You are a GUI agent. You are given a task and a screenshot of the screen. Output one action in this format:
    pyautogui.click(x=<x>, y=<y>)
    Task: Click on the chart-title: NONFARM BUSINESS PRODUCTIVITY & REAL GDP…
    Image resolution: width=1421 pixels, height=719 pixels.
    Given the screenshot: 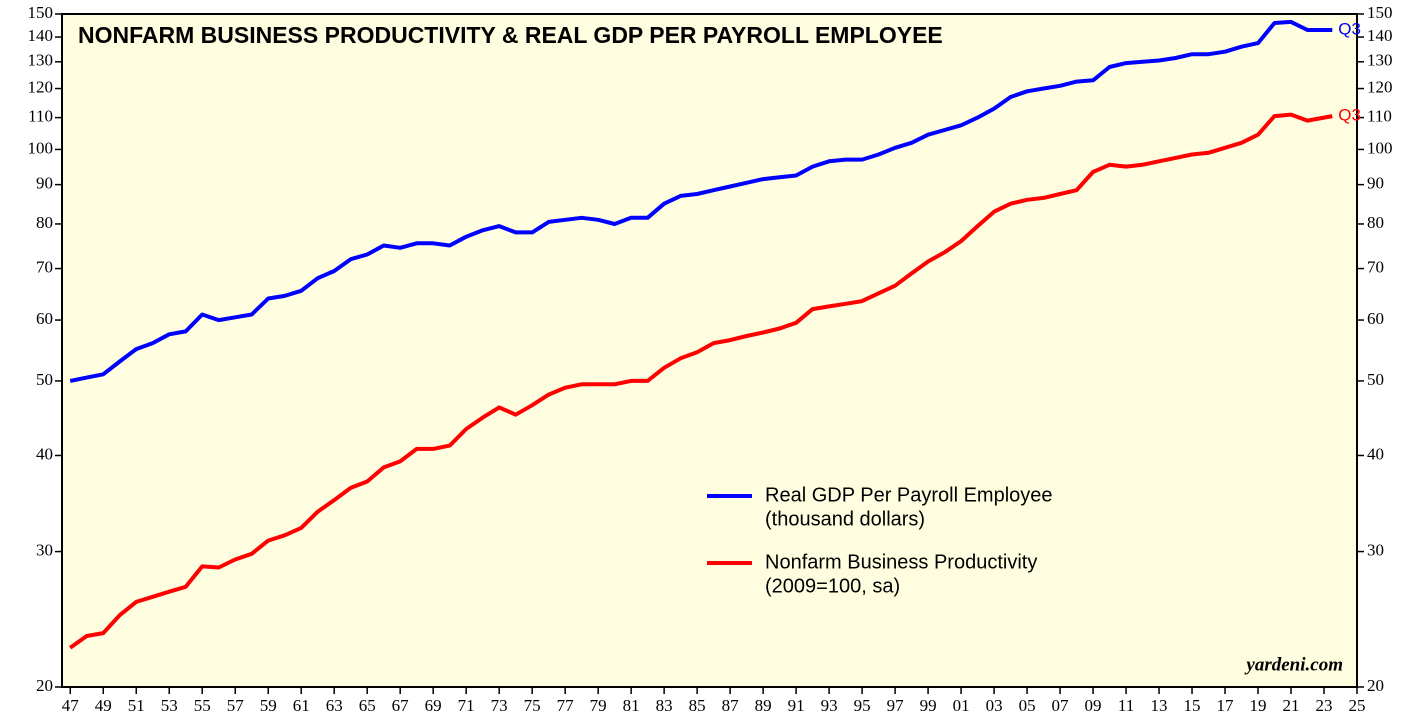 What is the action you would take?
    pyautogui.click(x=510, y=35)
    